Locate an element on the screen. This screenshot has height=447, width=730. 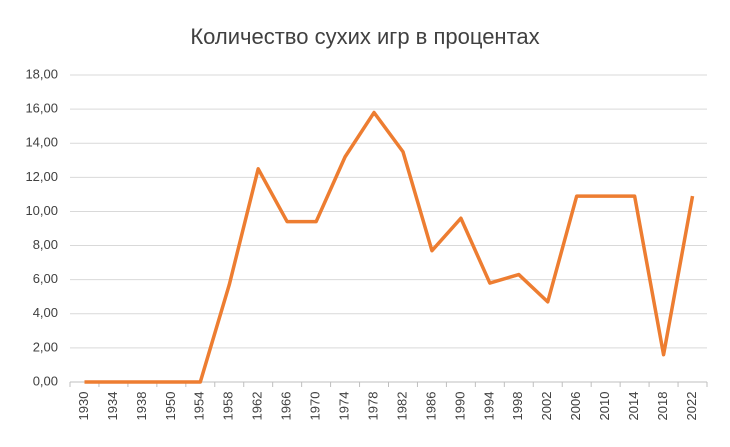
y-tick-label: 4,00 is located at coordinates (45, 312).